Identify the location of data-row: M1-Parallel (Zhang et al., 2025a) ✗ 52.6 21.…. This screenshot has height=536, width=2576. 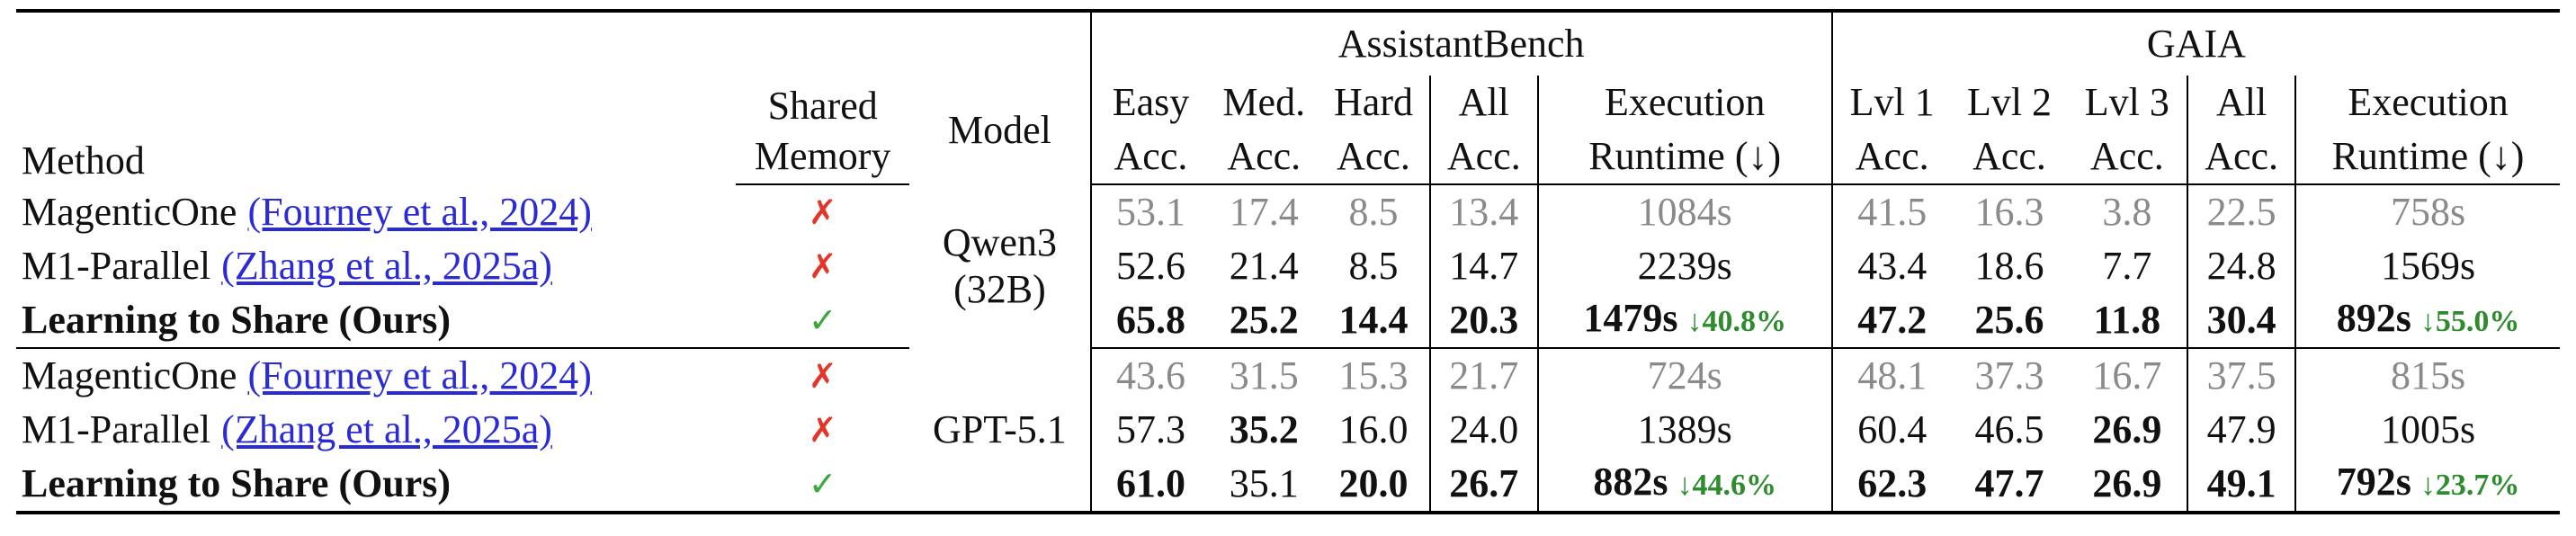
(1288, 266).